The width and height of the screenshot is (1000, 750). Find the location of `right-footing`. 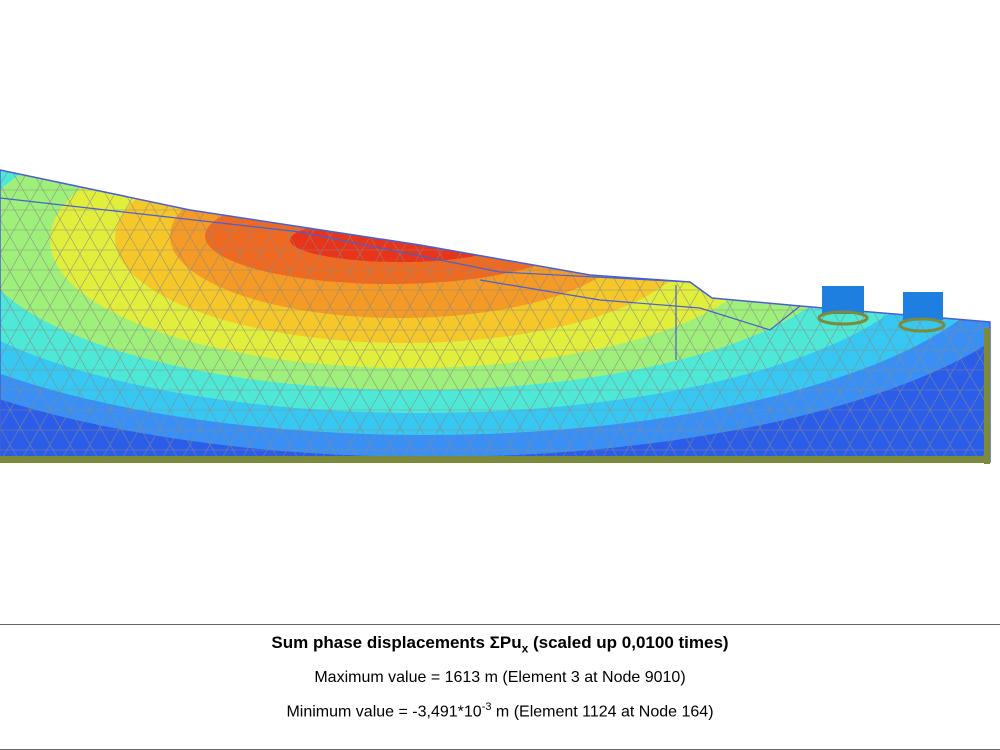

right-footing is located at coordinates (923, 306).